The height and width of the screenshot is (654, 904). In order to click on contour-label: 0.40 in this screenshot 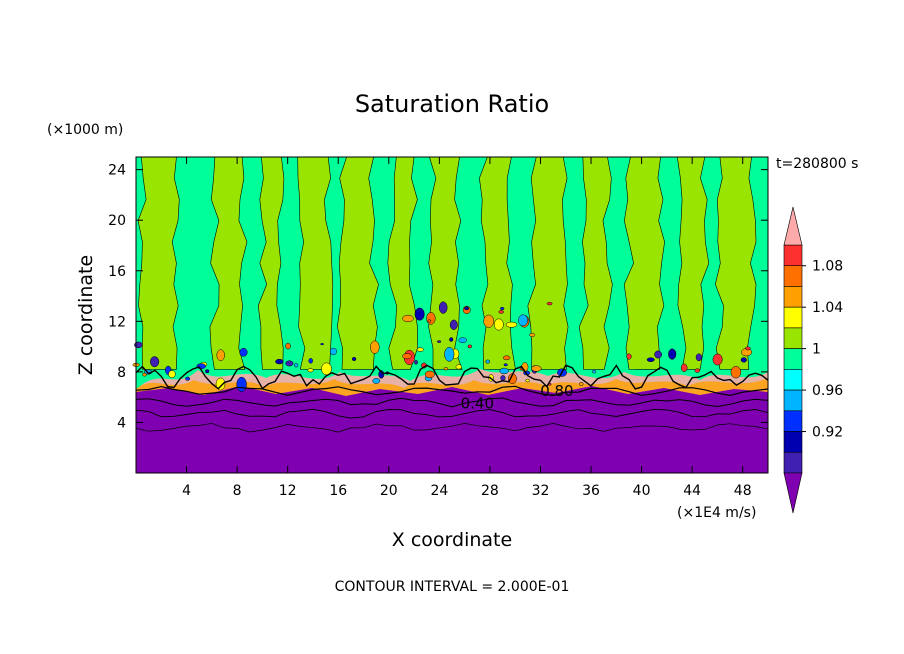, I will do `click(477, 404)`.